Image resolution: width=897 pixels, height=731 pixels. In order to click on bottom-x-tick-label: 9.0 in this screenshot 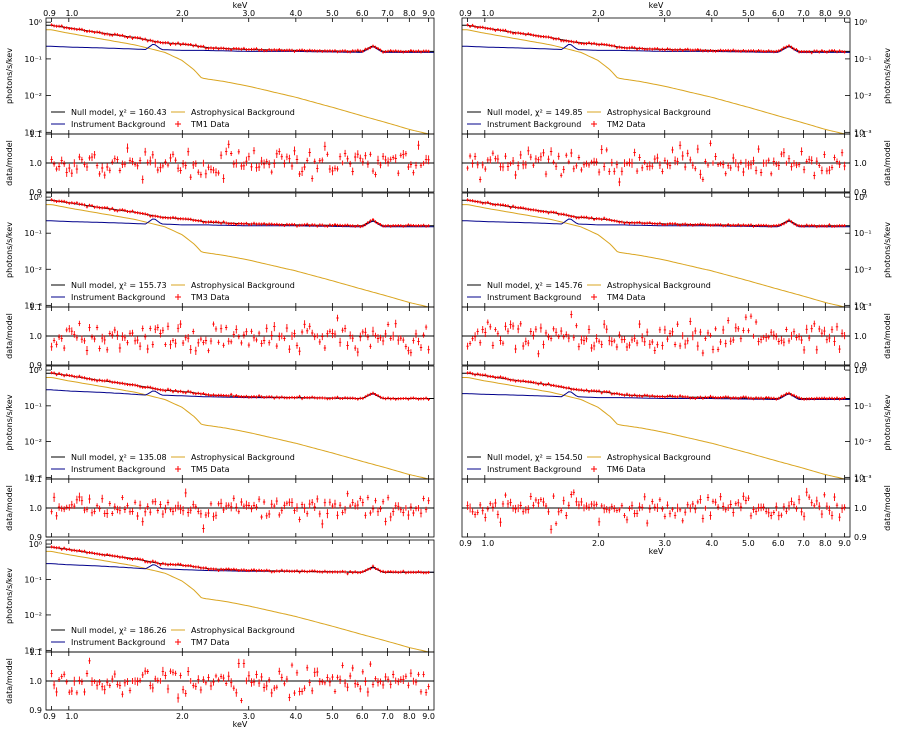, I will do `click(844, 543)`.